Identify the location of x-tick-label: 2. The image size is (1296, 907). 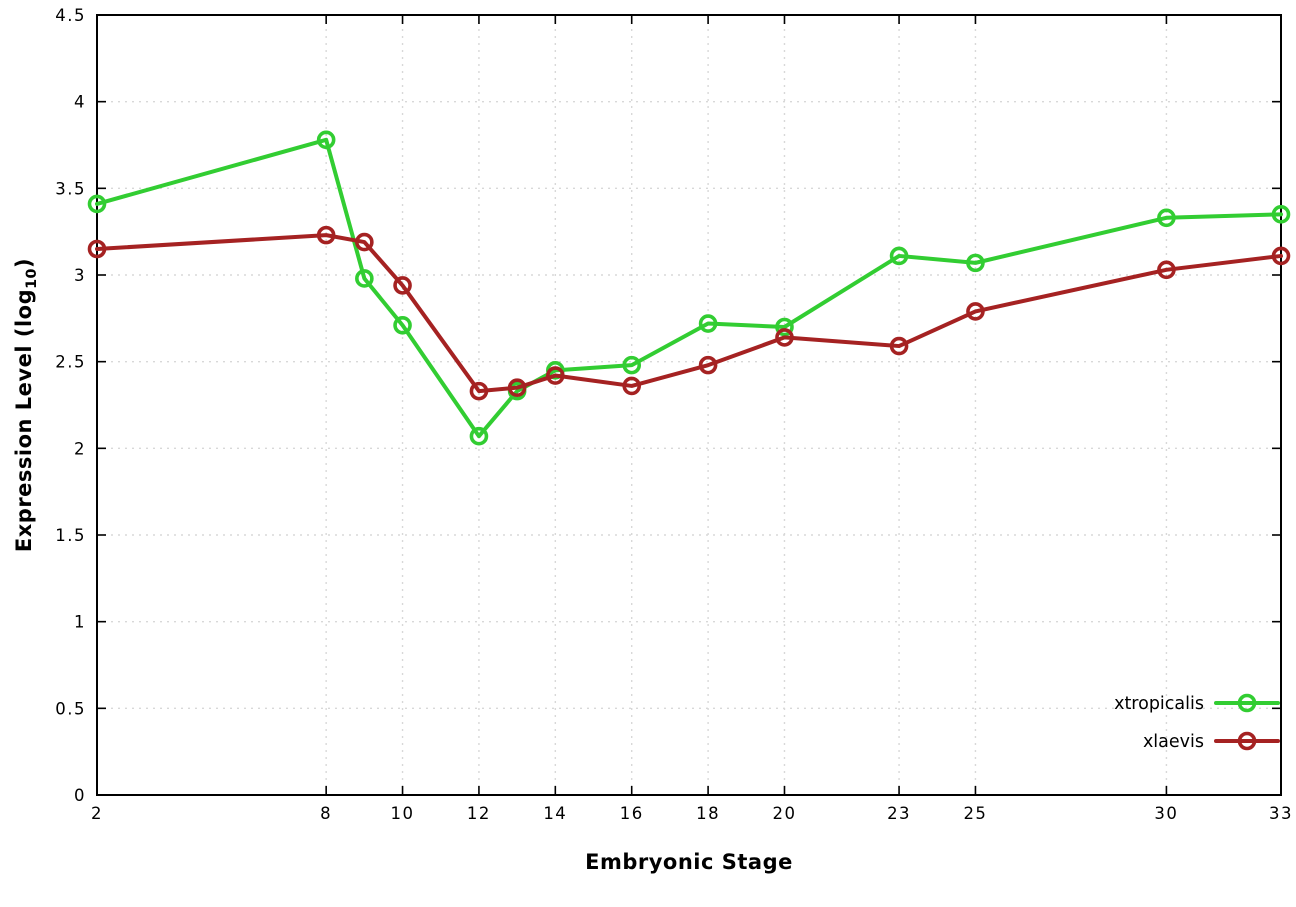
(97, 813).